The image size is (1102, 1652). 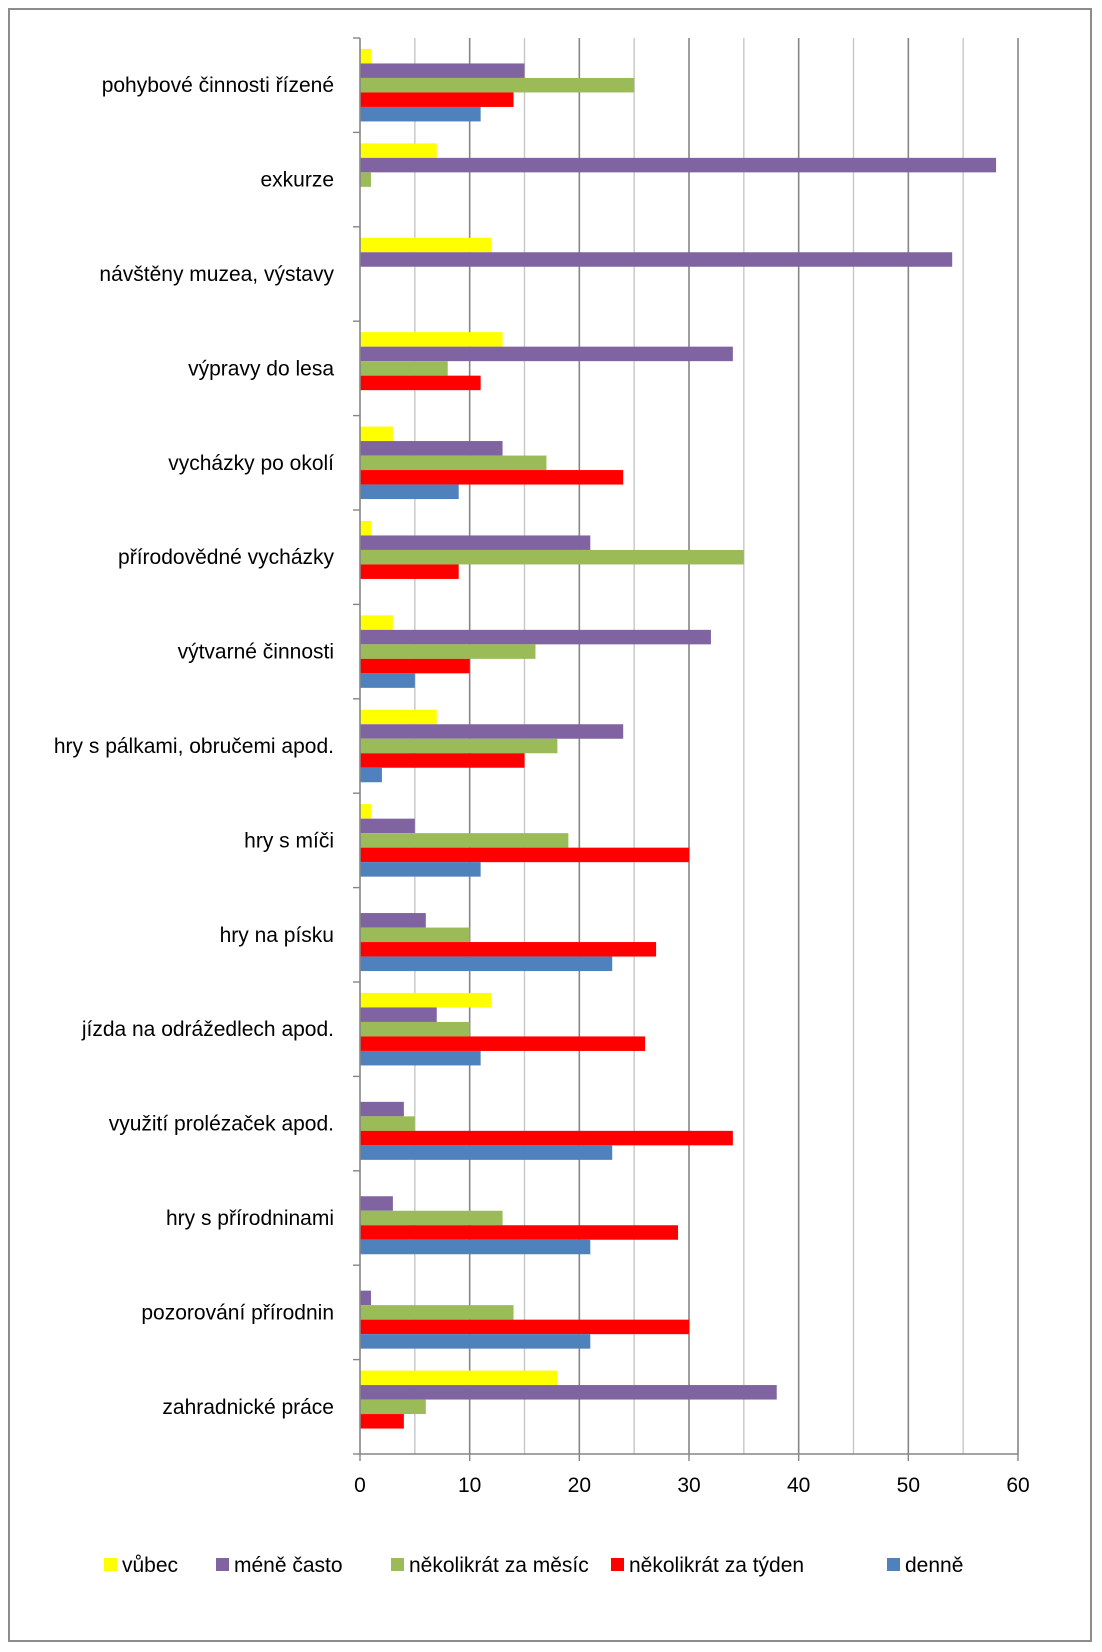 I want to click on legend-label-3: několikrát za týden, so click(x=716, y=1565).